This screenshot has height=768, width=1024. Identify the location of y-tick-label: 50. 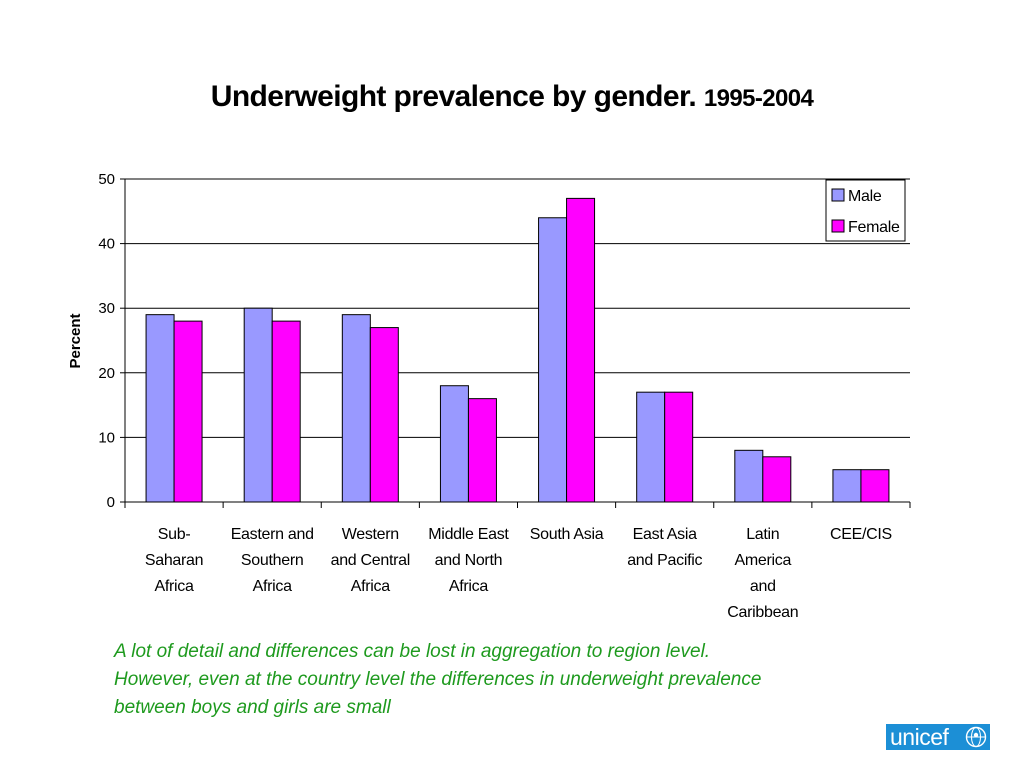
(106, 179).